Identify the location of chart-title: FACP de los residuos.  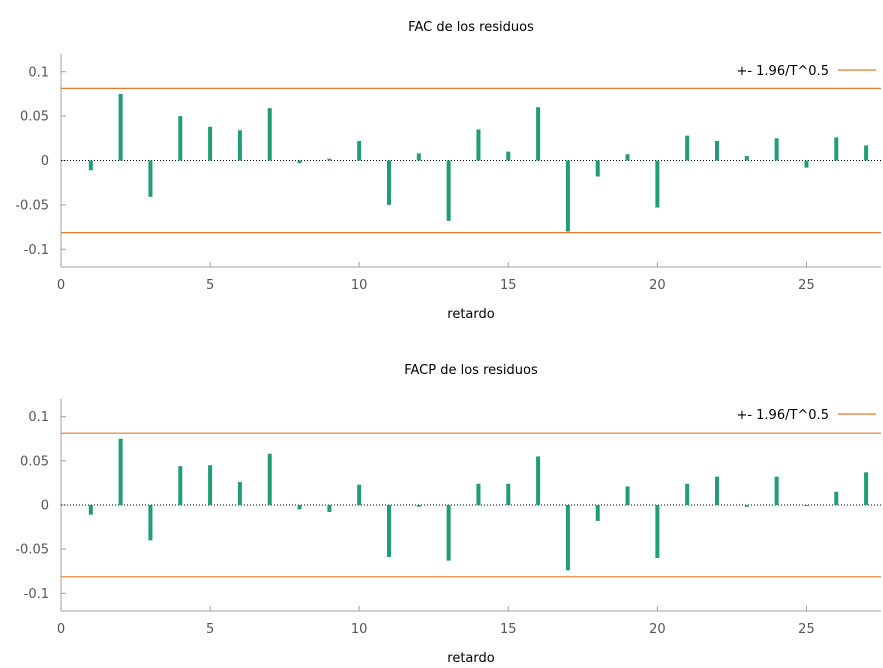
(471, 370).